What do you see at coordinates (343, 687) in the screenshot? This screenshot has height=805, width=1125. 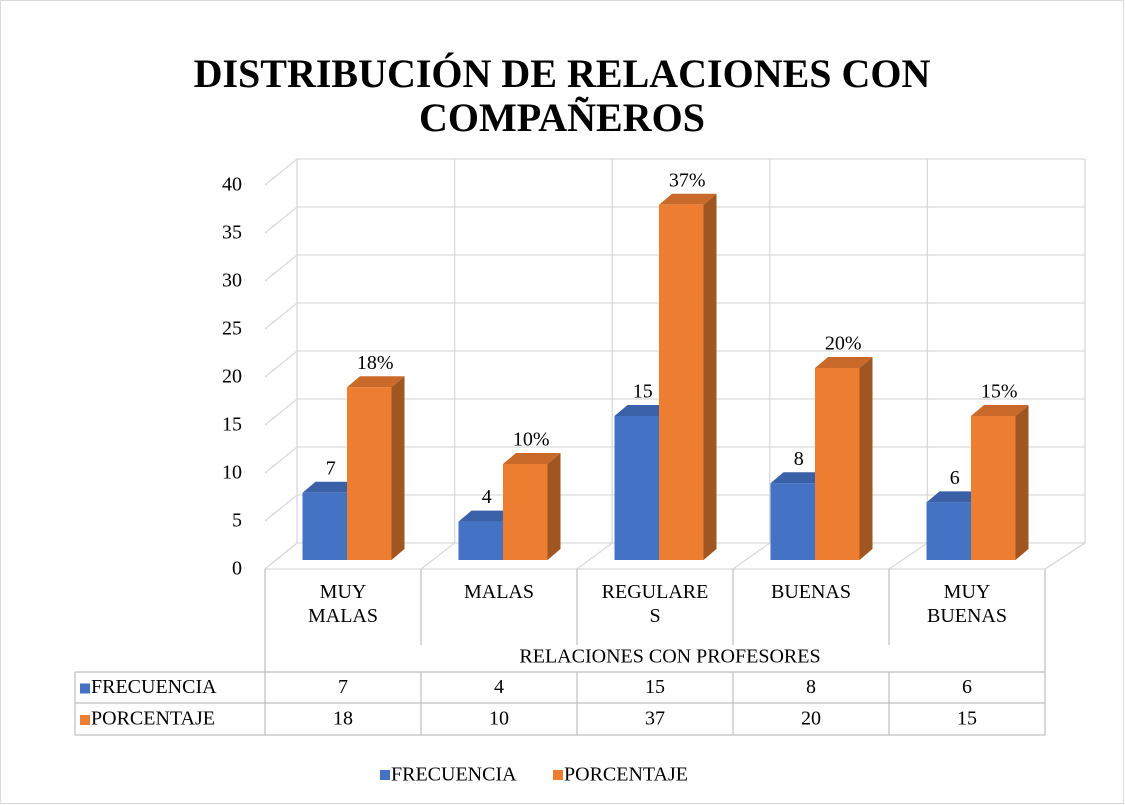 I see `table-cell: 7` at bounding box center [343, 687].